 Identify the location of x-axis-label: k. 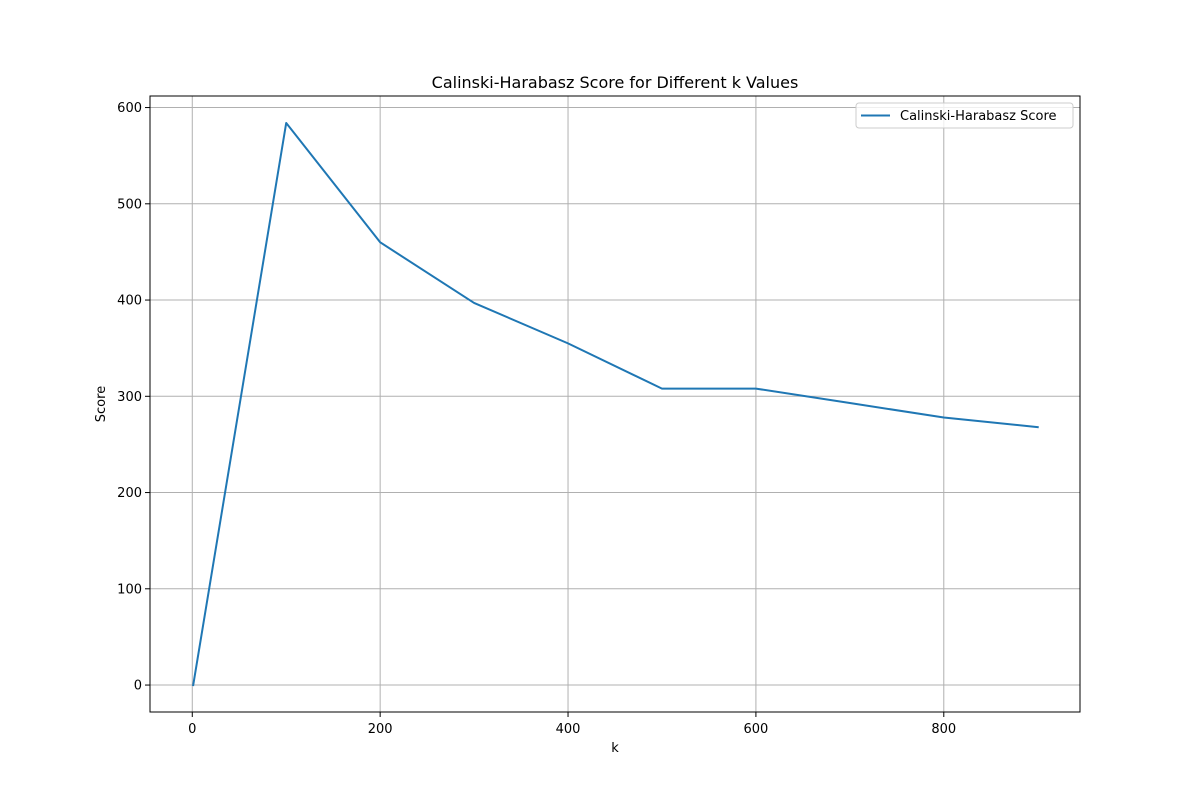
(615, 748).